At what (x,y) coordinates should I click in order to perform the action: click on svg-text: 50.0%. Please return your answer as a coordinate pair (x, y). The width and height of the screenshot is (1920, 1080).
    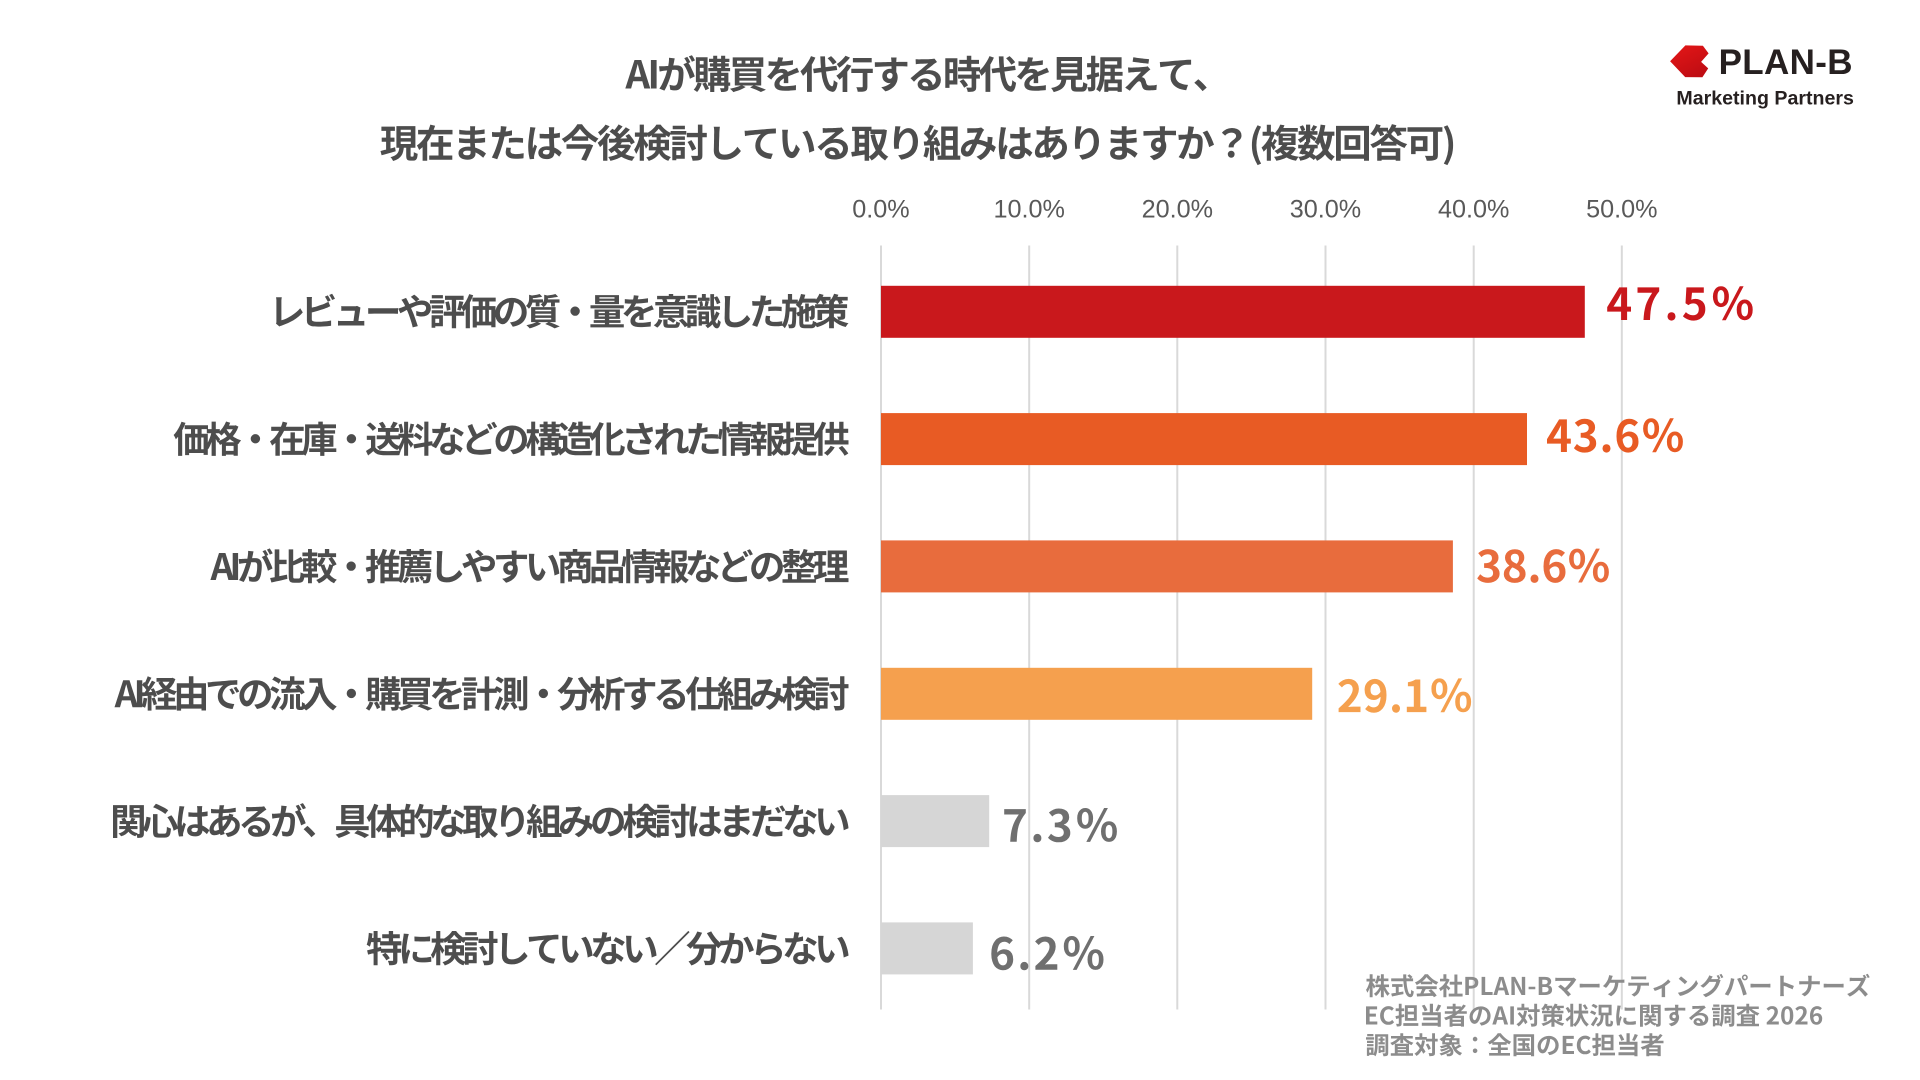
    Looking at the image, I should click on (1621, 209).